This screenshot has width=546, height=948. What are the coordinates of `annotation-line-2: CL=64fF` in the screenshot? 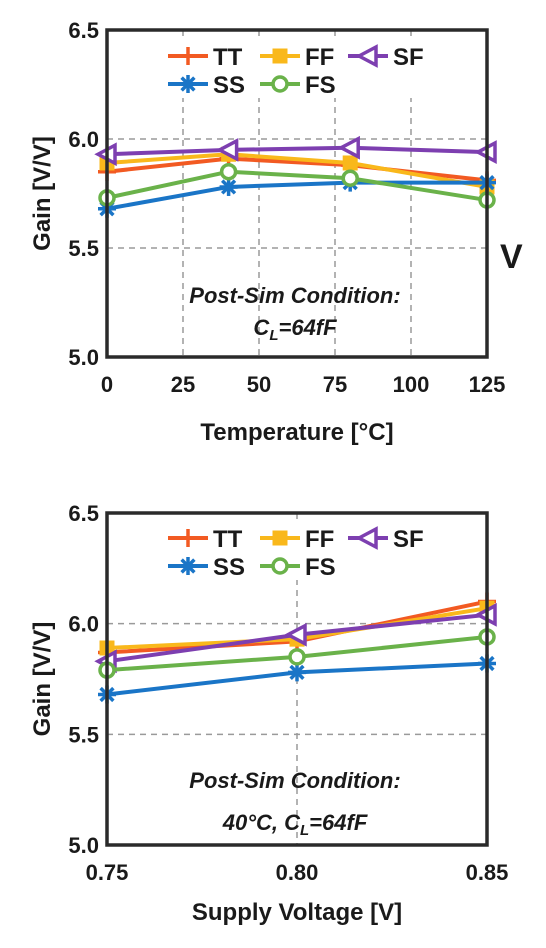 It's located at (295, 329).